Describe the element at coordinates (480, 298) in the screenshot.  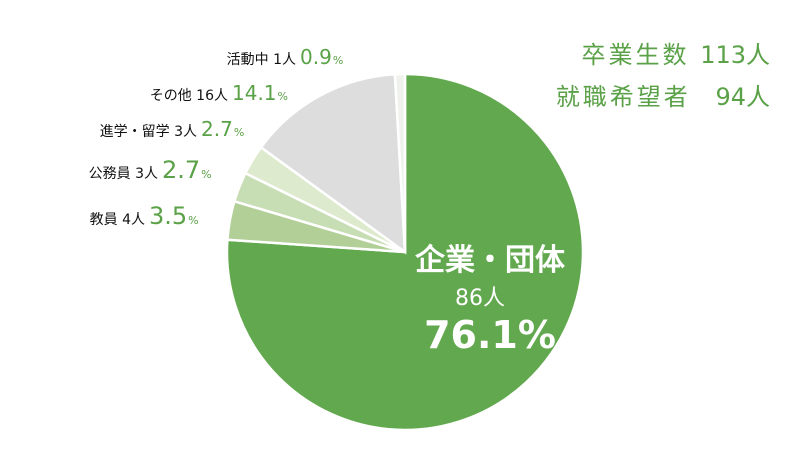
I see `slice-label-main-count: 86人` at that location.